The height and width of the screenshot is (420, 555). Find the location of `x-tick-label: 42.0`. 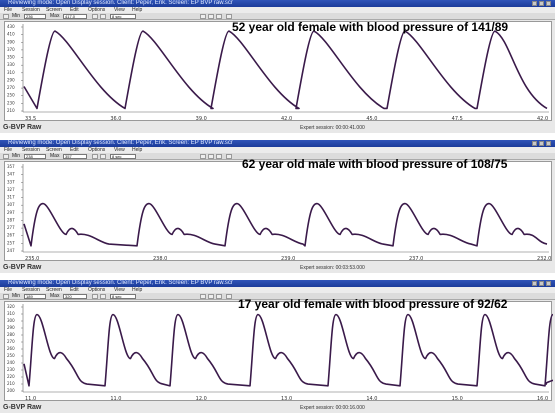

x-tick-label: 42.0 is located at coordinates (286, 119).